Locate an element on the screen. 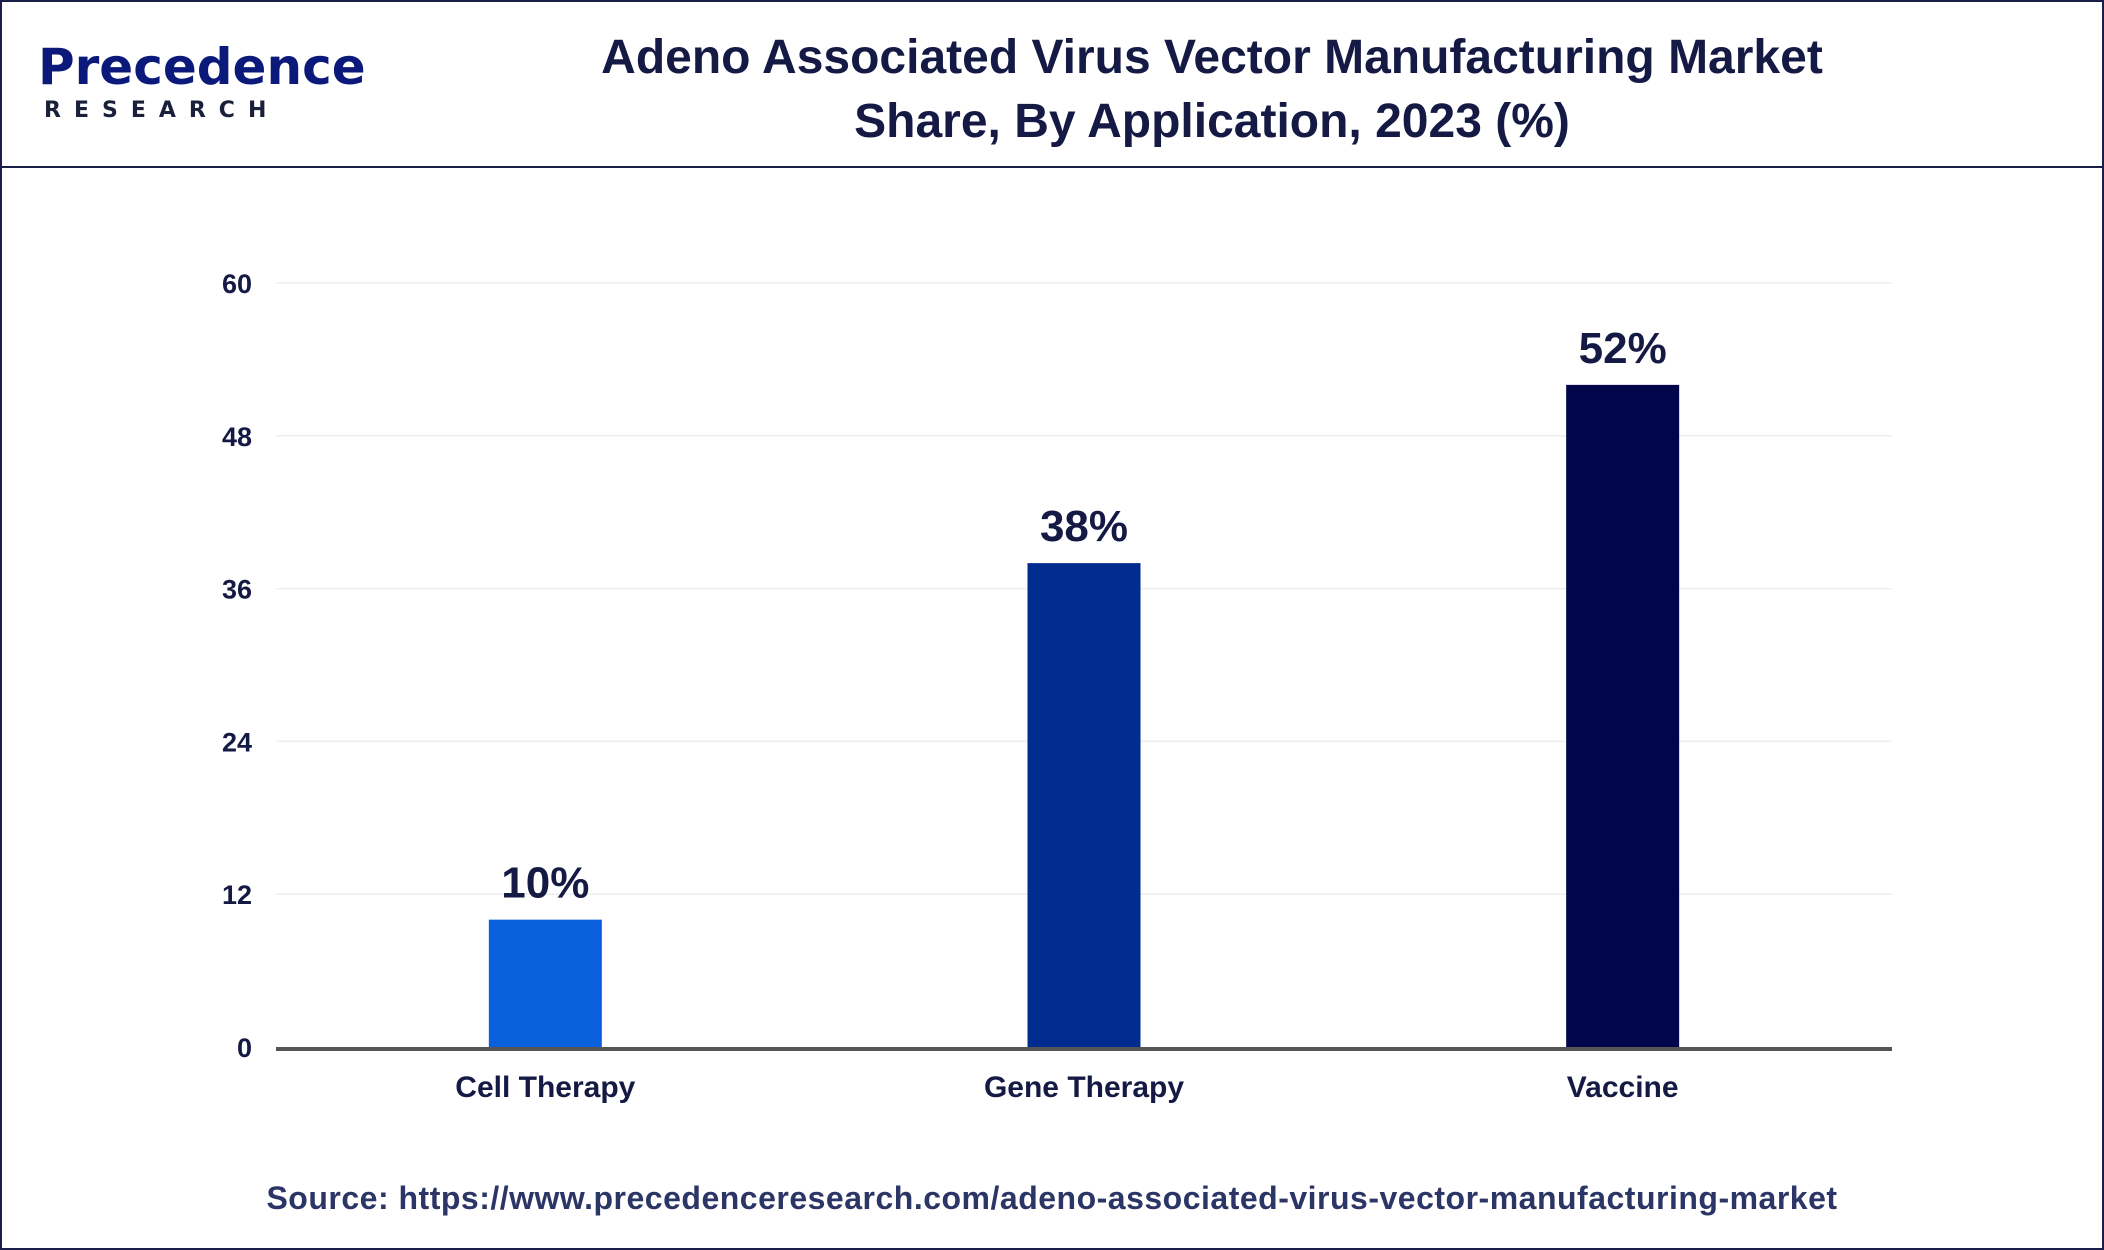  y-tick-label: 36 is located at coordinates (237, 590).